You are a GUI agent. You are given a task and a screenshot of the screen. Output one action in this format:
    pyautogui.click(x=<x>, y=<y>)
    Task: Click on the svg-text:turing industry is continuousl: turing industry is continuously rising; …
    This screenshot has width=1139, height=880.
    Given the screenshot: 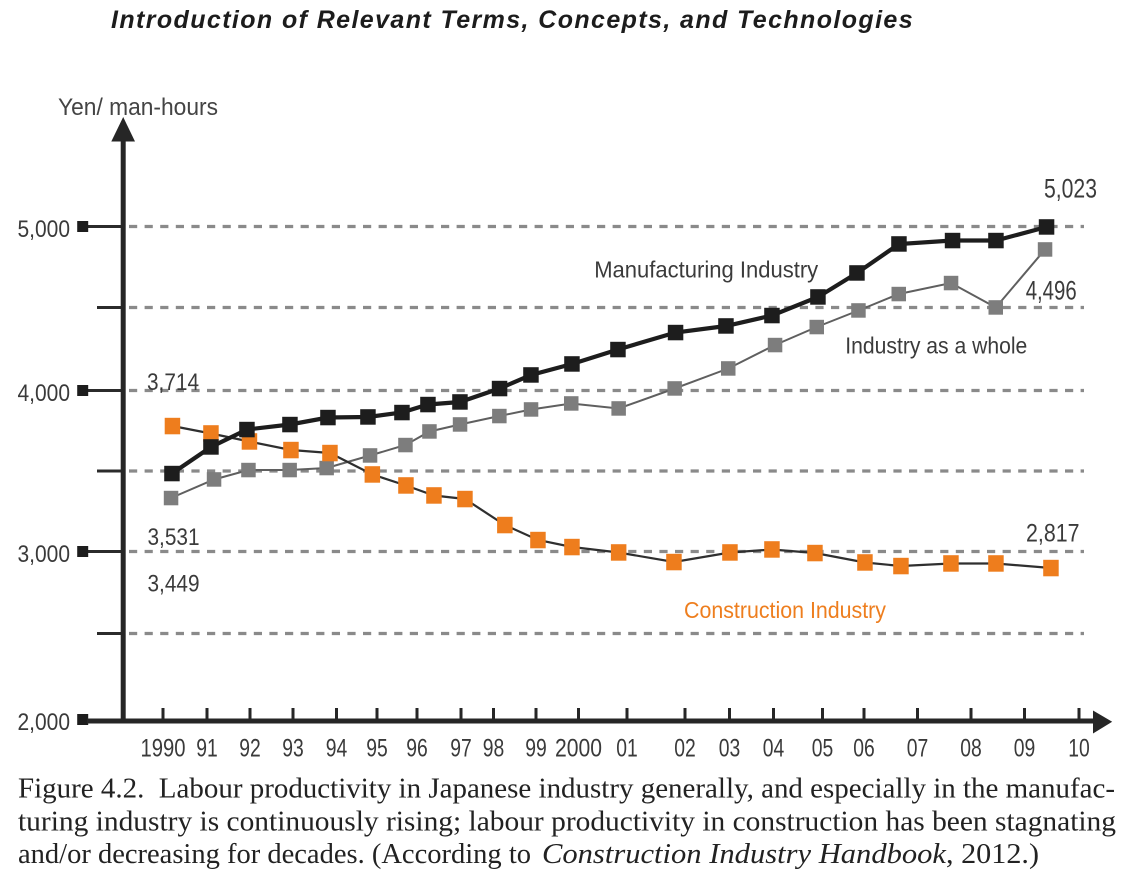 What is the action you would take?
    pyautogui.click(x=567, y=821)
    